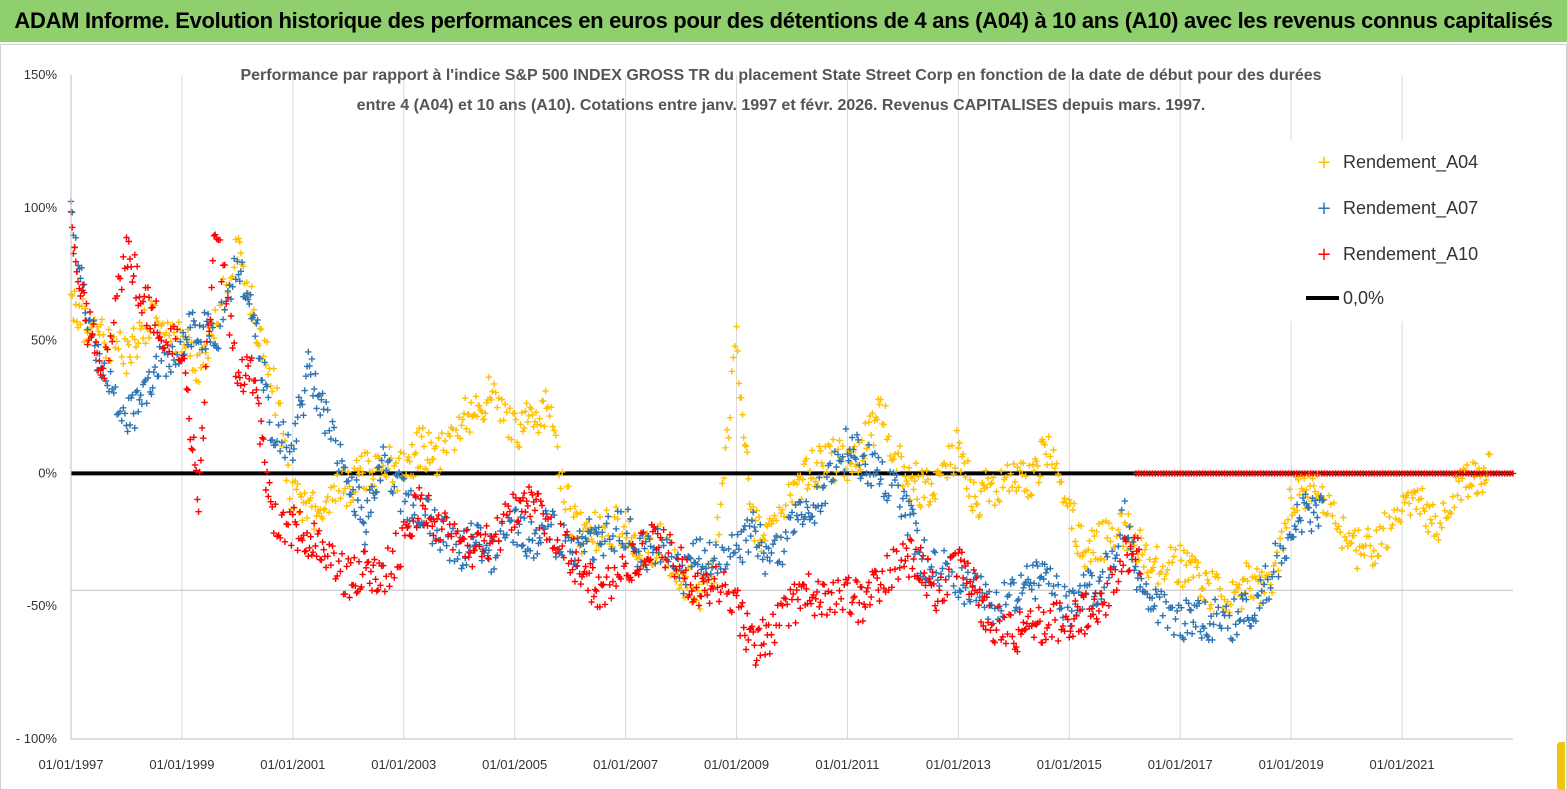 This screenshot has height=790, width=1567. What do you see at coordinates (70, 764) in the screenshot?
I see `x-tick-label: 01/01/1997` at bounding box center [70, 764].